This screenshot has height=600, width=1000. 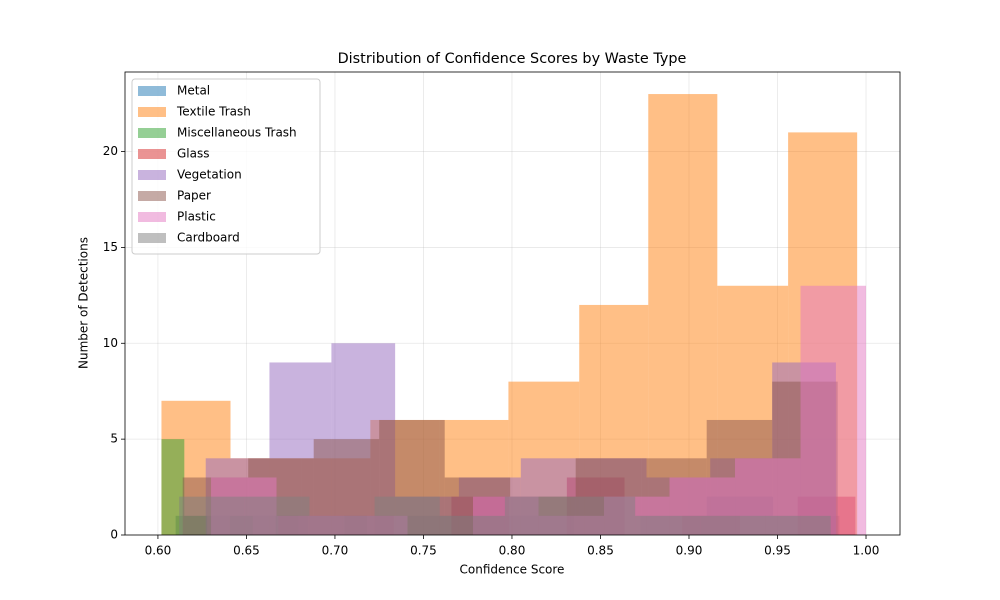 What do you see at coordinates (196, 217) in the screenshot?
I see `legend-label: Plastic` at bounding box center [196, 217].